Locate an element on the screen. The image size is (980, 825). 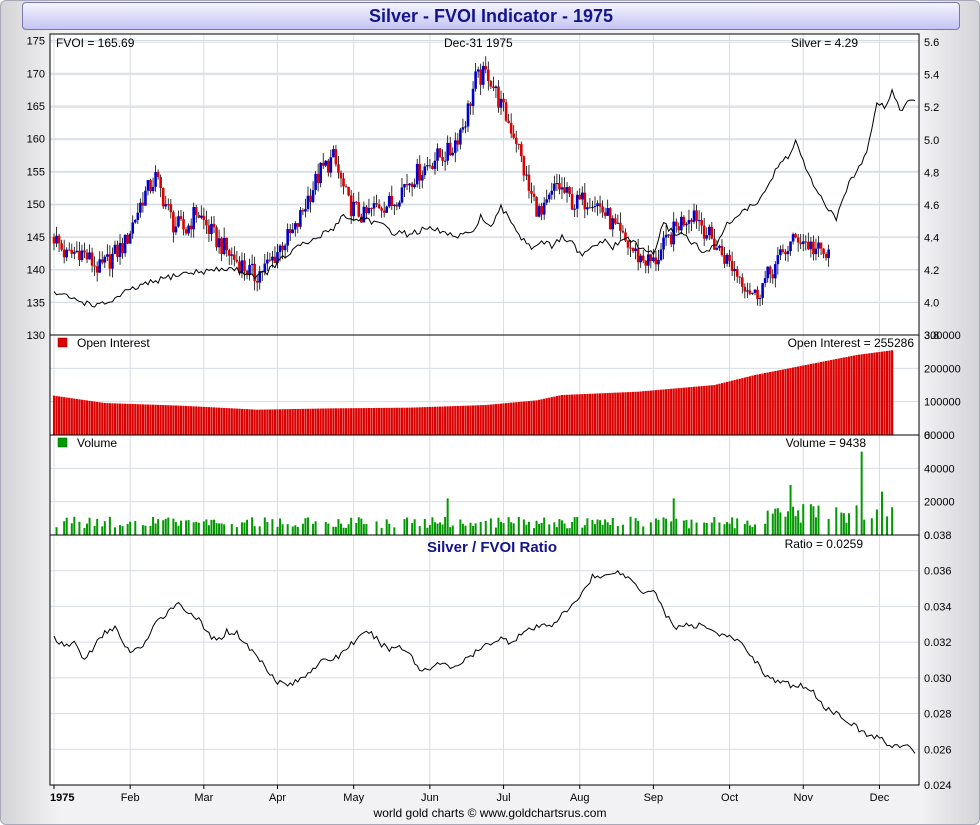
ratio-axis-tick-label: 0.026 is located at coordinates (938, 750).